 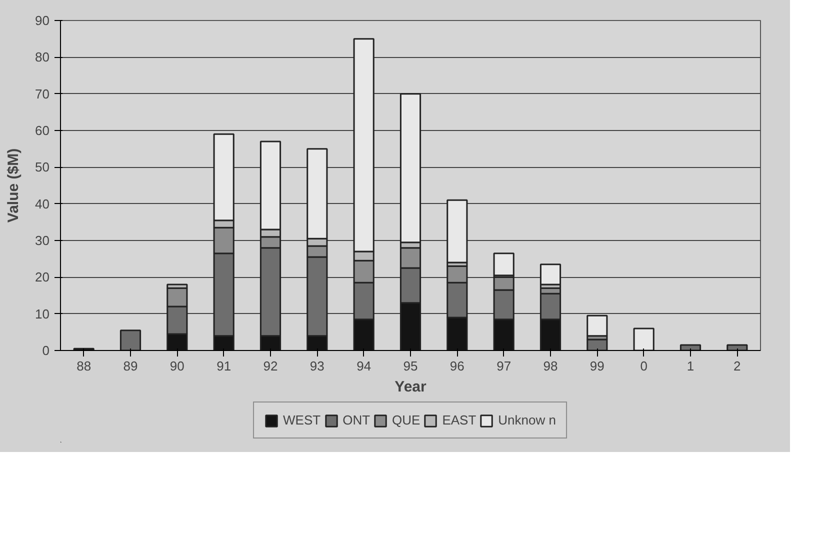 I want to click on x-tick-label: 0, so click(x=644, y=366).